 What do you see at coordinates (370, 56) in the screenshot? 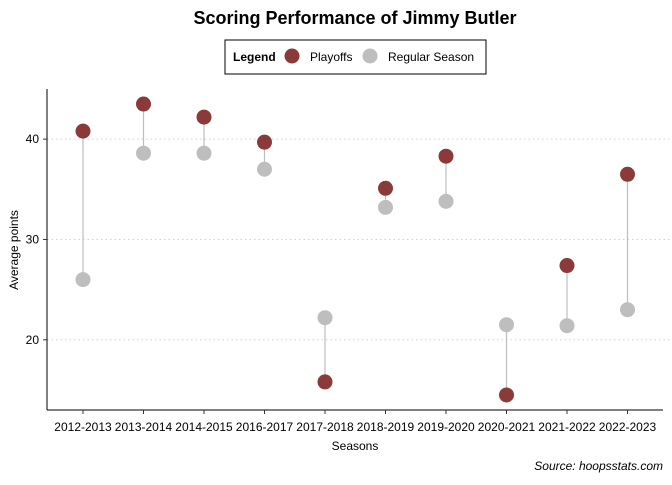
I see `legend-key-regular-season` at bounding box center [370, 56].